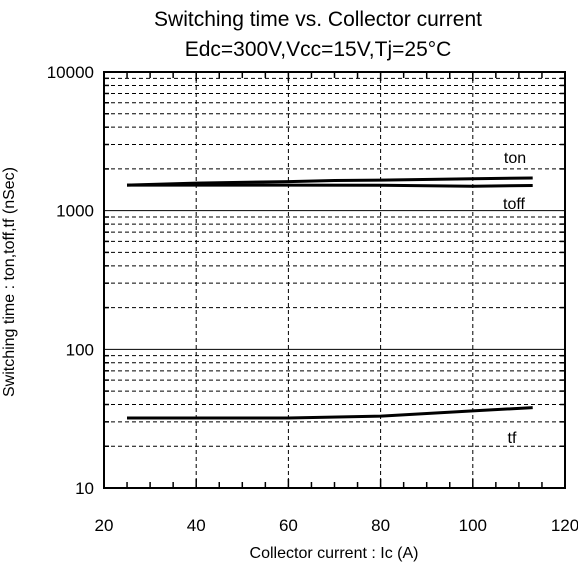 The image size is (578, 572). I want to click on y-tick-label: 1000, so click(75, 211).